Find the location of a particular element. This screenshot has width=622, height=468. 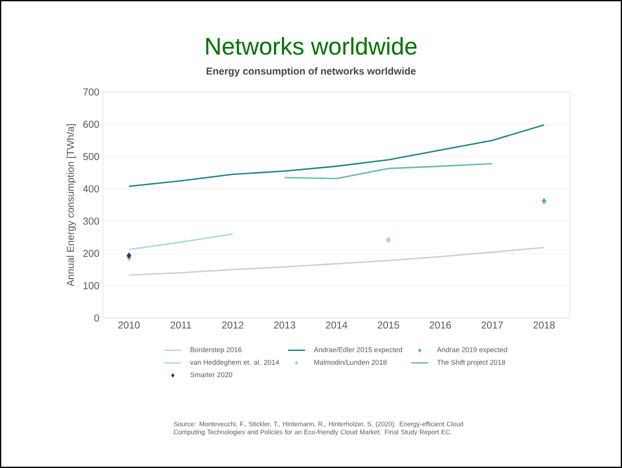

y-axis-title: Annual Energy consumption [TWh/a] is located at coordinates (71, 205).